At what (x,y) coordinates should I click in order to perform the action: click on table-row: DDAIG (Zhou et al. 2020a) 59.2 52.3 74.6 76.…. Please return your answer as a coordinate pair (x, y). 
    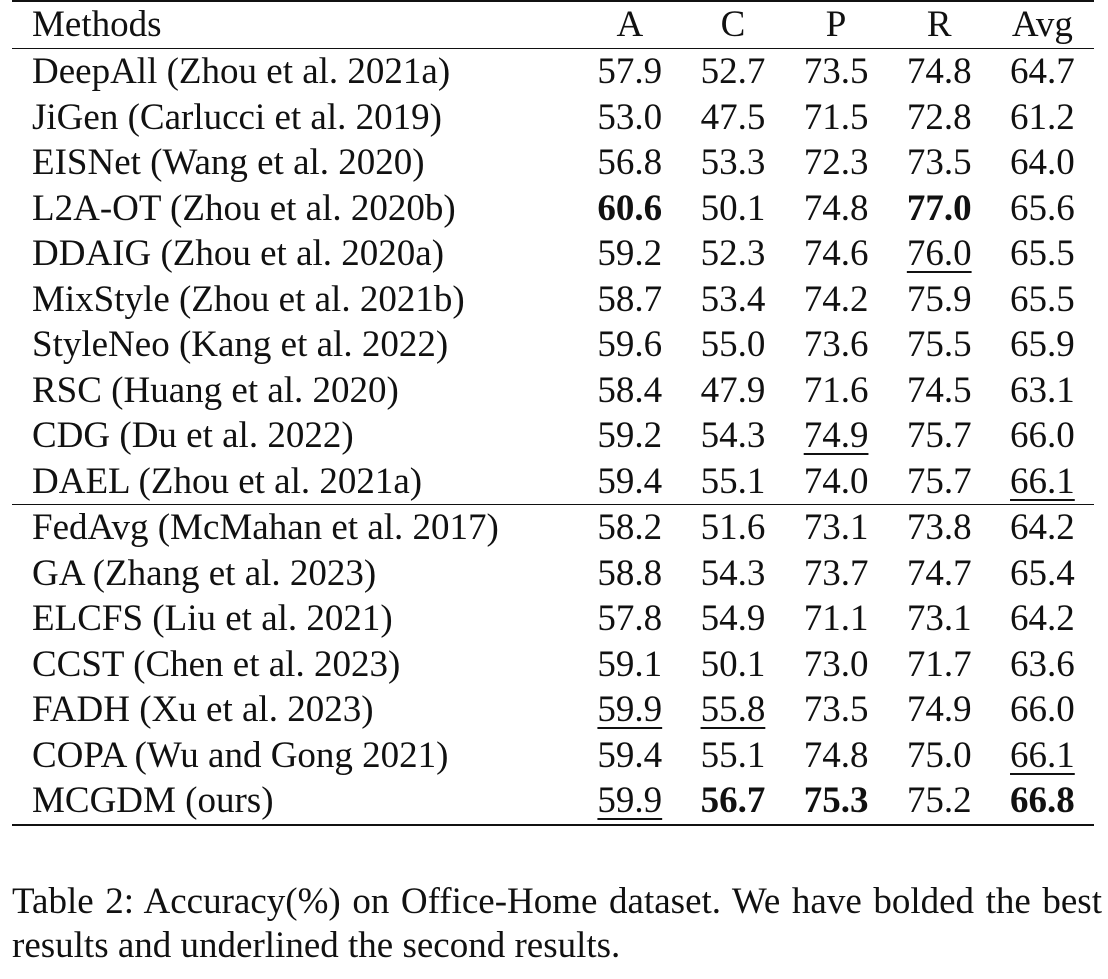
    Looking at the image, I should click on (553, 254).